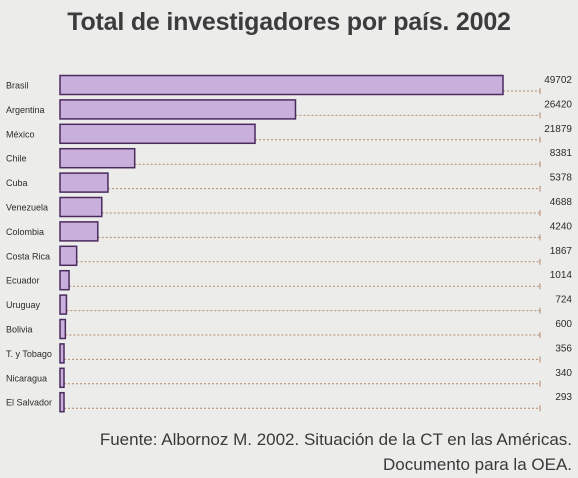  I want to click on bar-brasil, so click(281, 85).